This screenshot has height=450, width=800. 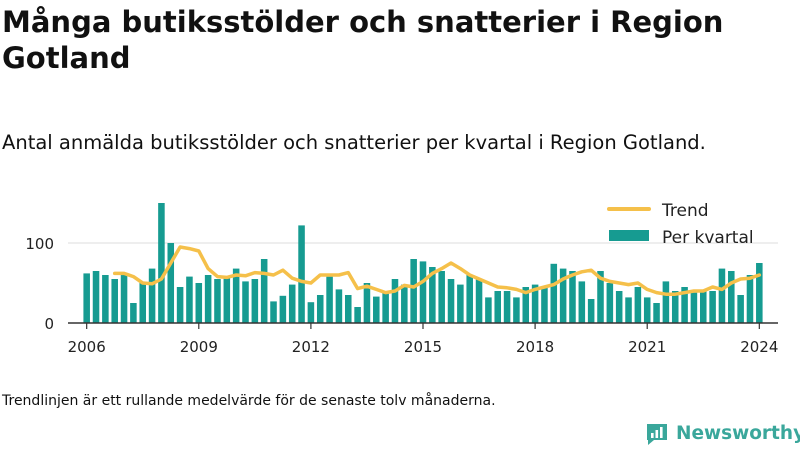 What do you see at coordinates (680, 224) in the screenshot?
I see `legend: Trend Per kvartal` at bounding box center [680, 224].